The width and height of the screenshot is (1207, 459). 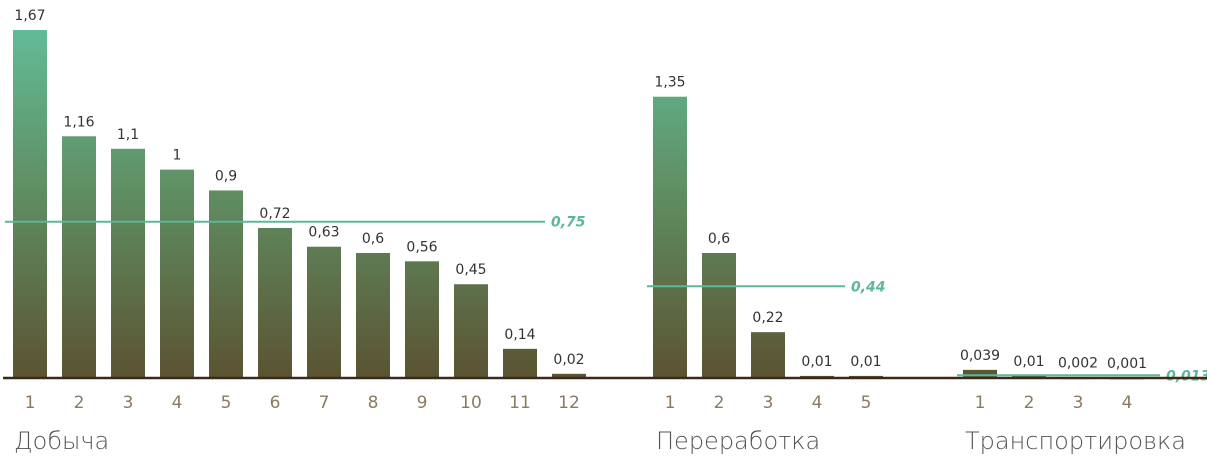 What do you see at coordinates (226, 176) in the screenshot?
I see `value-label: 0,9` at bounding box center [226, 176].